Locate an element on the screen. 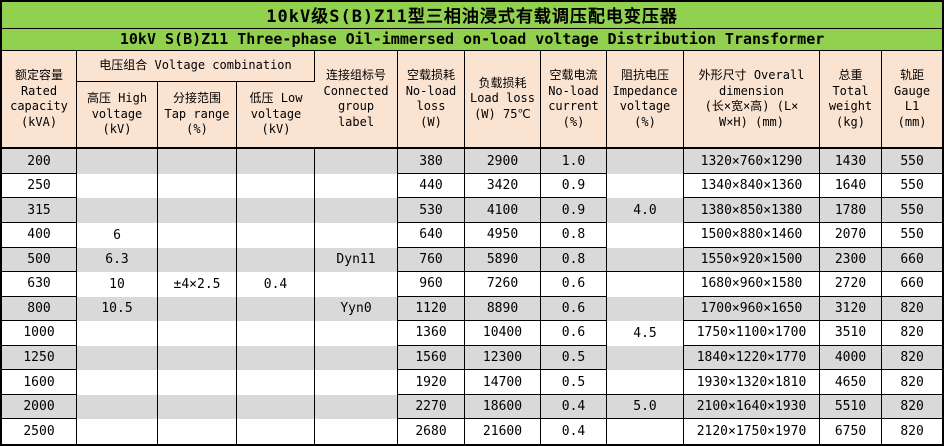  cell-no-load-loss: 640 is located at coordinates (431, 235).